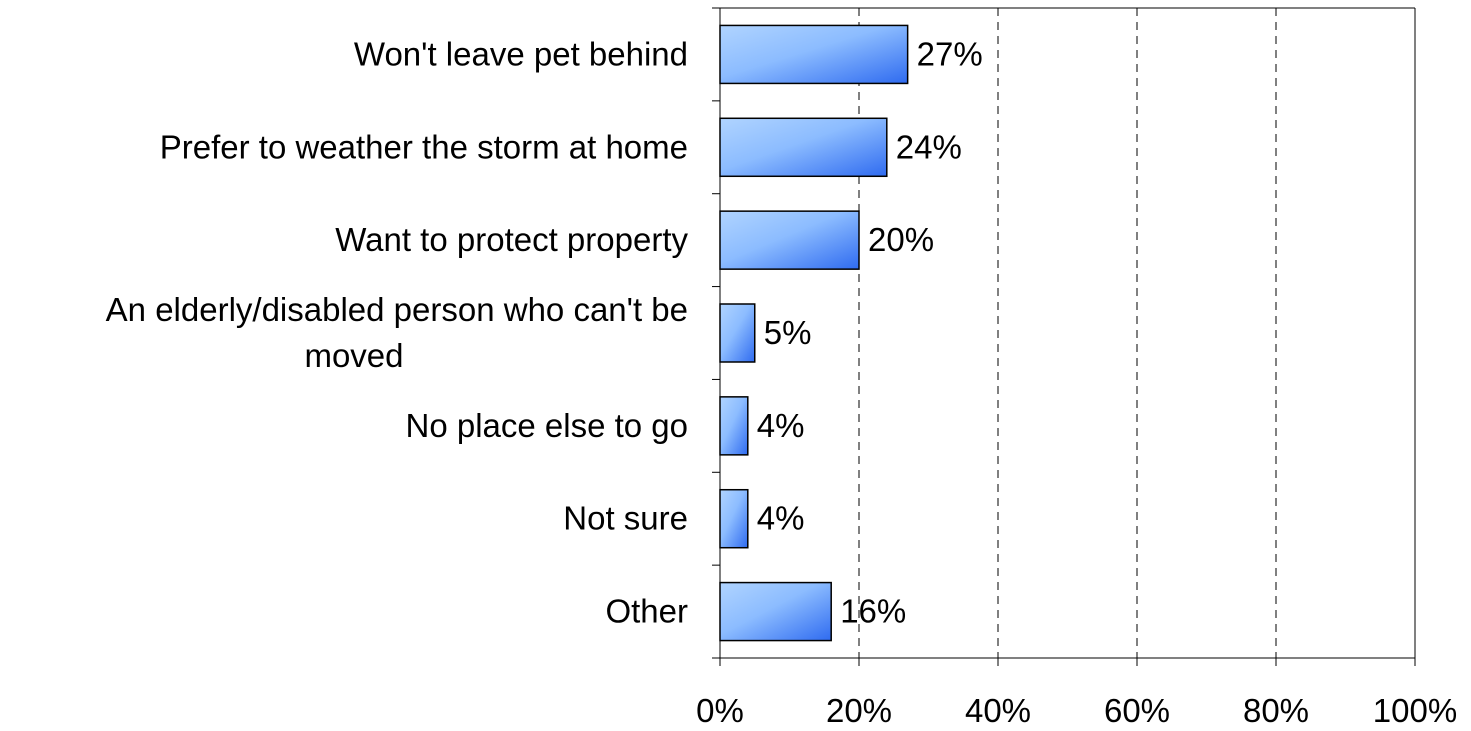 Image resolution: width=1471 pixels, height=731 pixels. What do you see at coordinates (646, 611) in the screenshot?
I see `category-label-6: Other` at bounding box center [646, 611].